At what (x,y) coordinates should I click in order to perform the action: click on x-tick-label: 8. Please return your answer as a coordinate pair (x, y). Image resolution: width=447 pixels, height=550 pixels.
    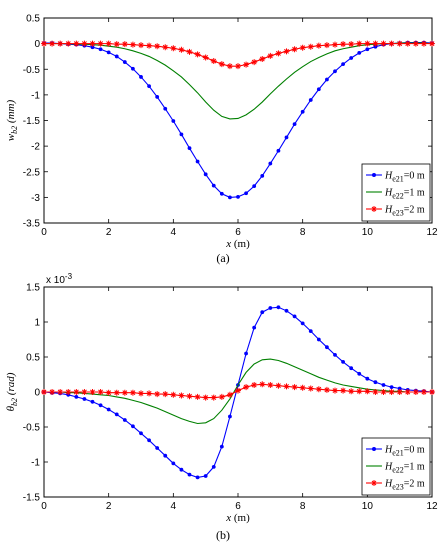
    Looking at the image, I should click on (303, 232).